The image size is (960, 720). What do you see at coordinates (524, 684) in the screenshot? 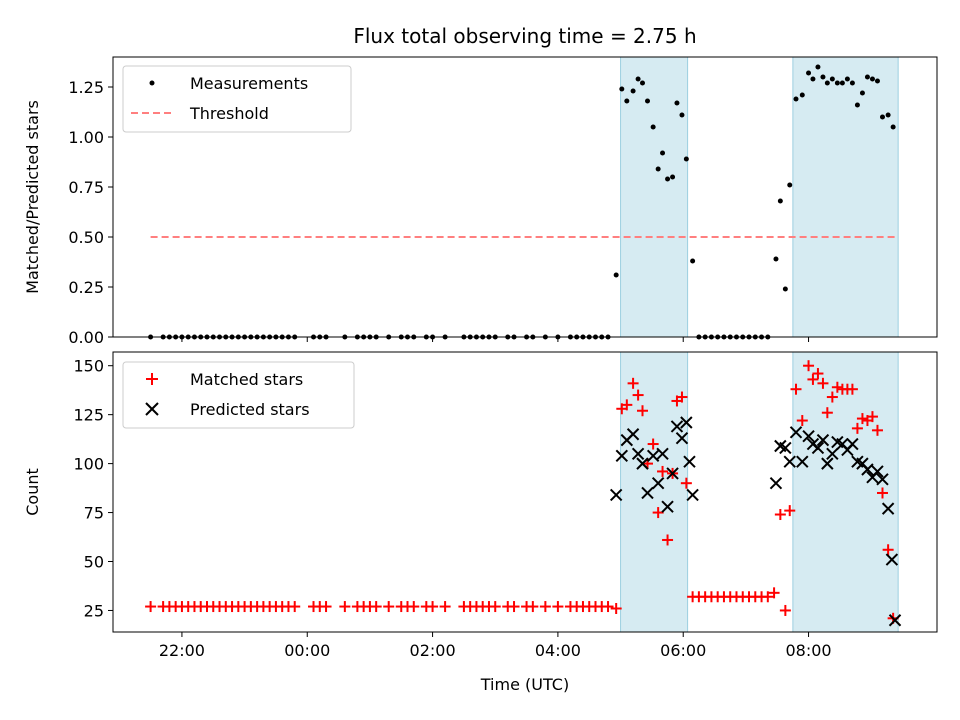
I see `x-axis-label: Time (UTC)` at bounding box center [524, 684].